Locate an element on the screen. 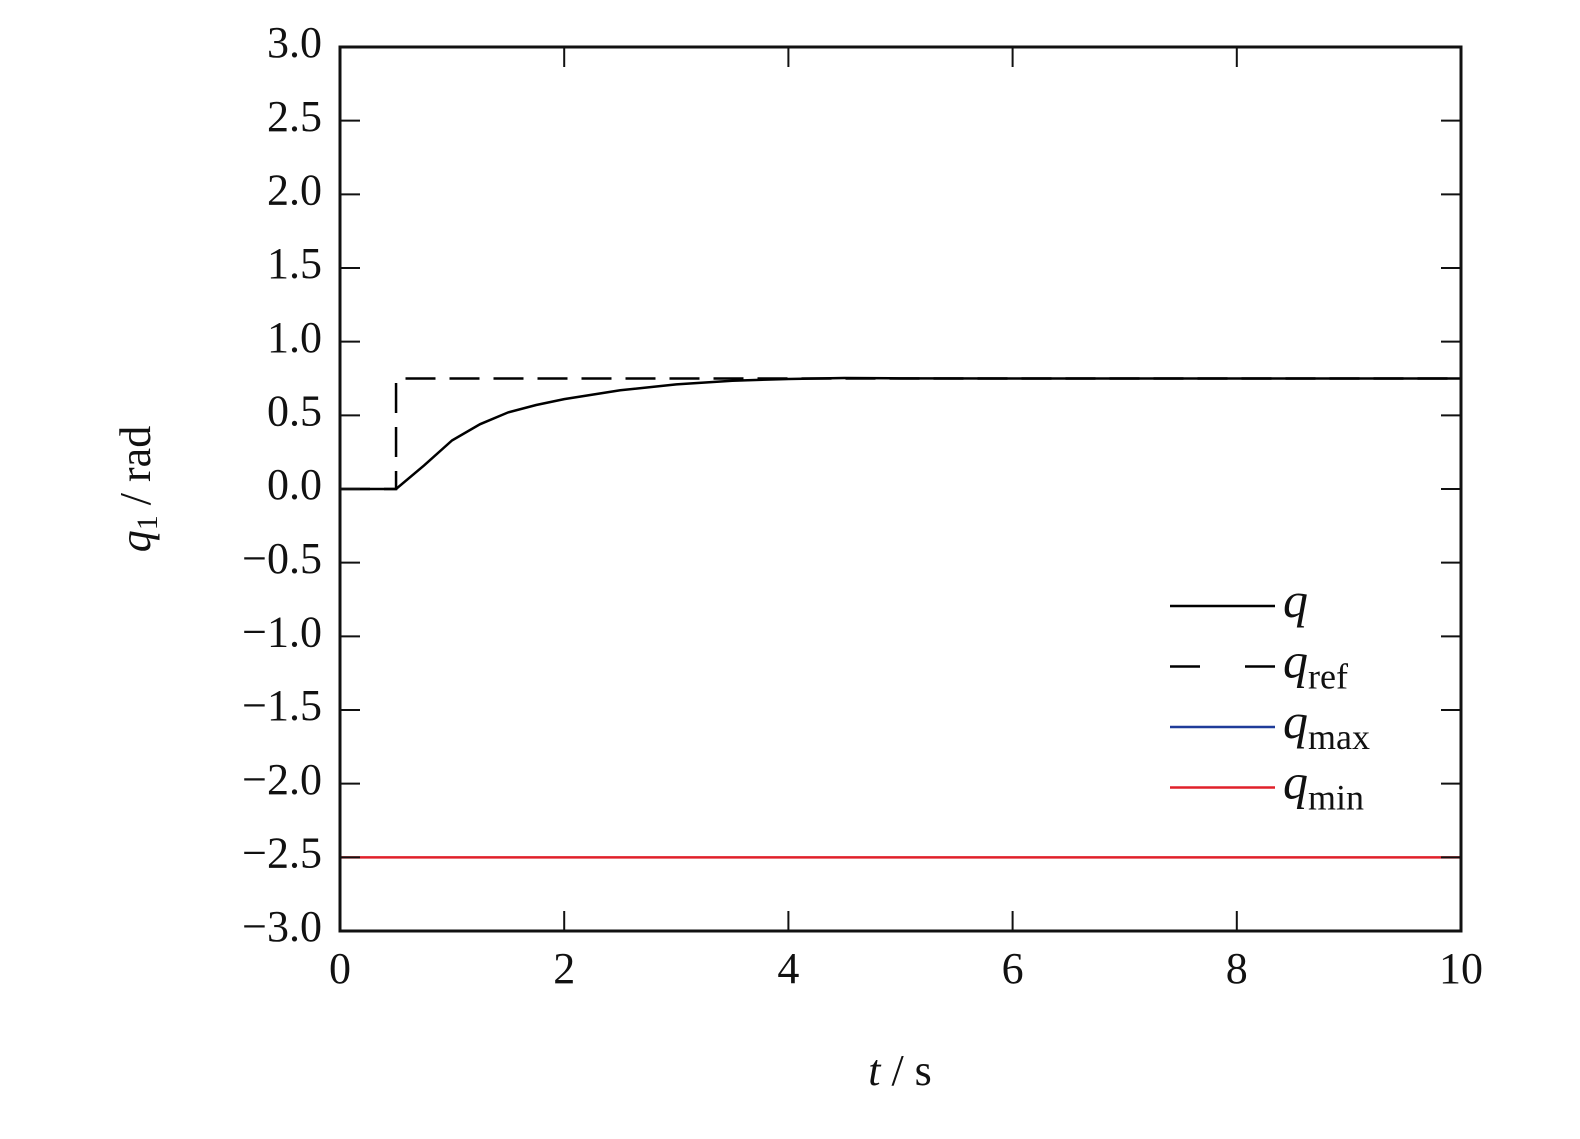 The height and width of the screenshot is (1139, 1580). x-tick-label: 6 is located at coordinates (1013, 968).